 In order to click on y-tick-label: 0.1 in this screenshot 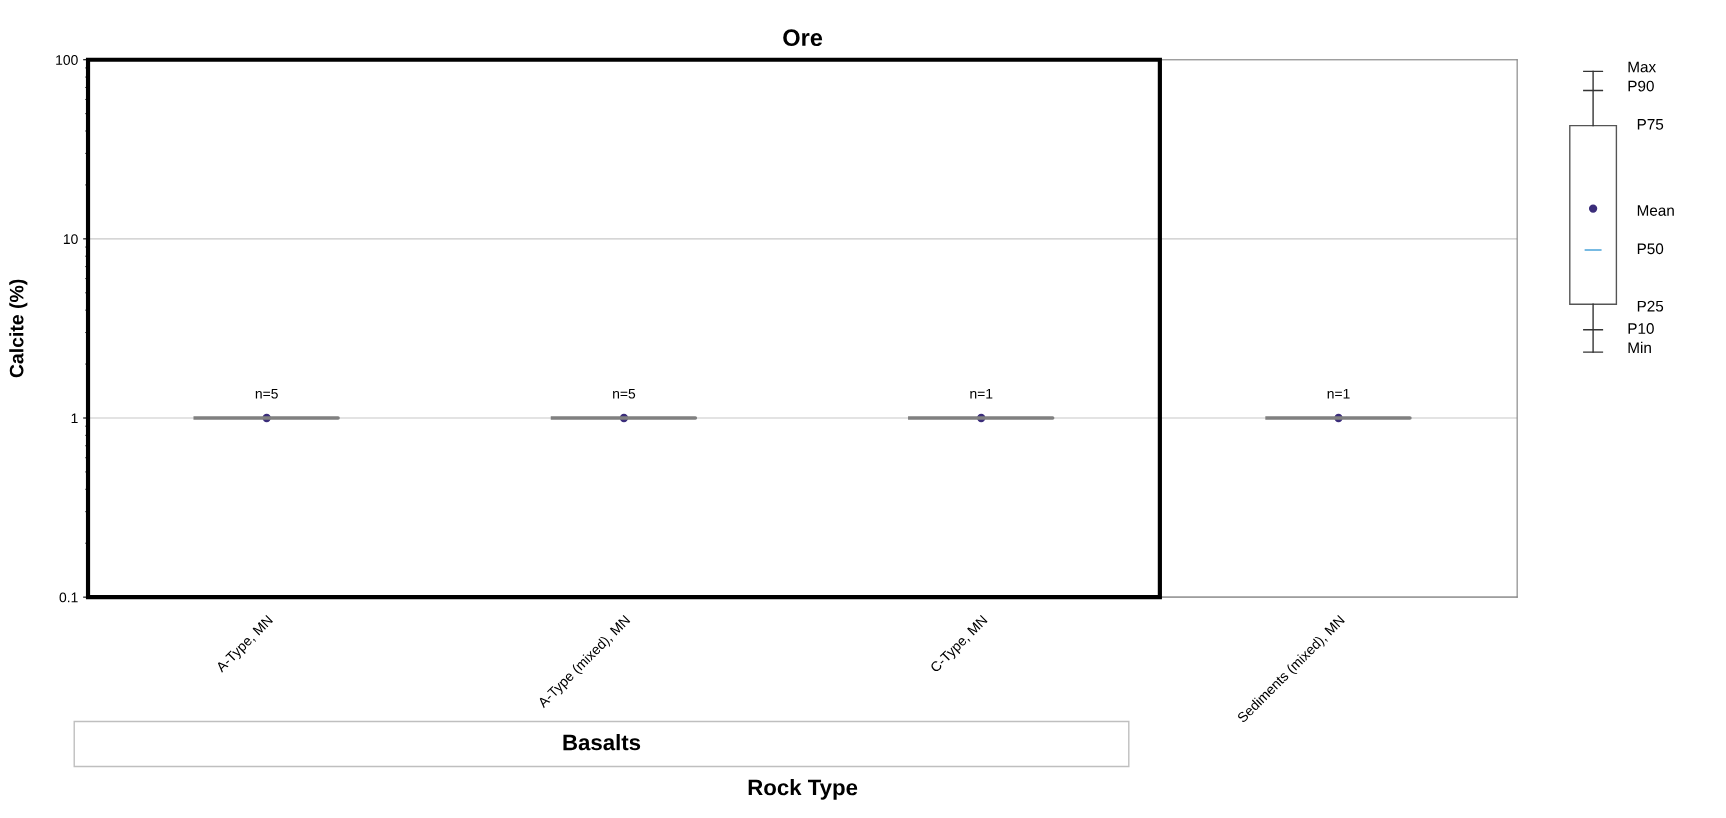, I will do `click(68, 597)`.